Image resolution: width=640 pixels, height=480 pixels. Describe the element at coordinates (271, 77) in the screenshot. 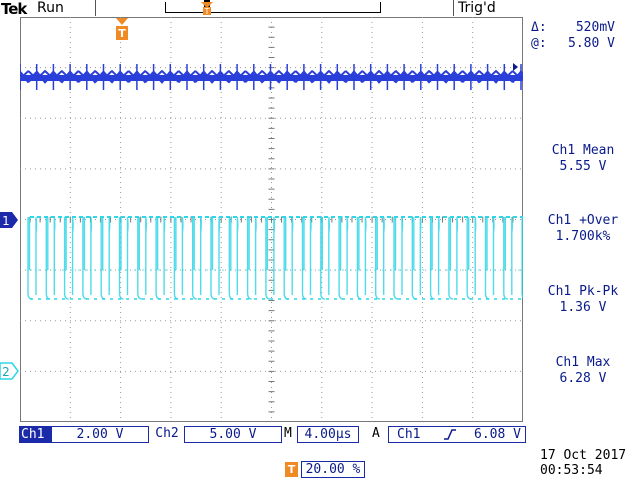

I see `ch1-trace` at that location.